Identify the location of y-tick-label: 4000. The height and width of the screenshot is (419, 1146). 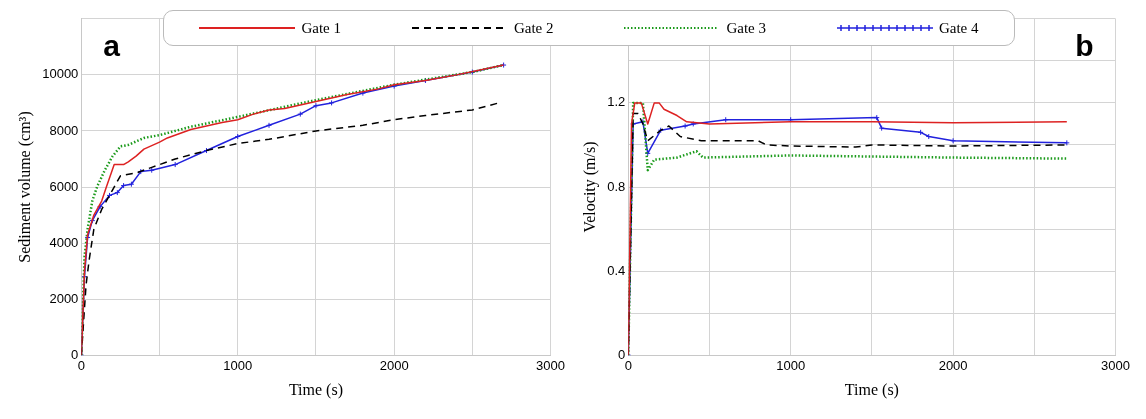
(64, 242).